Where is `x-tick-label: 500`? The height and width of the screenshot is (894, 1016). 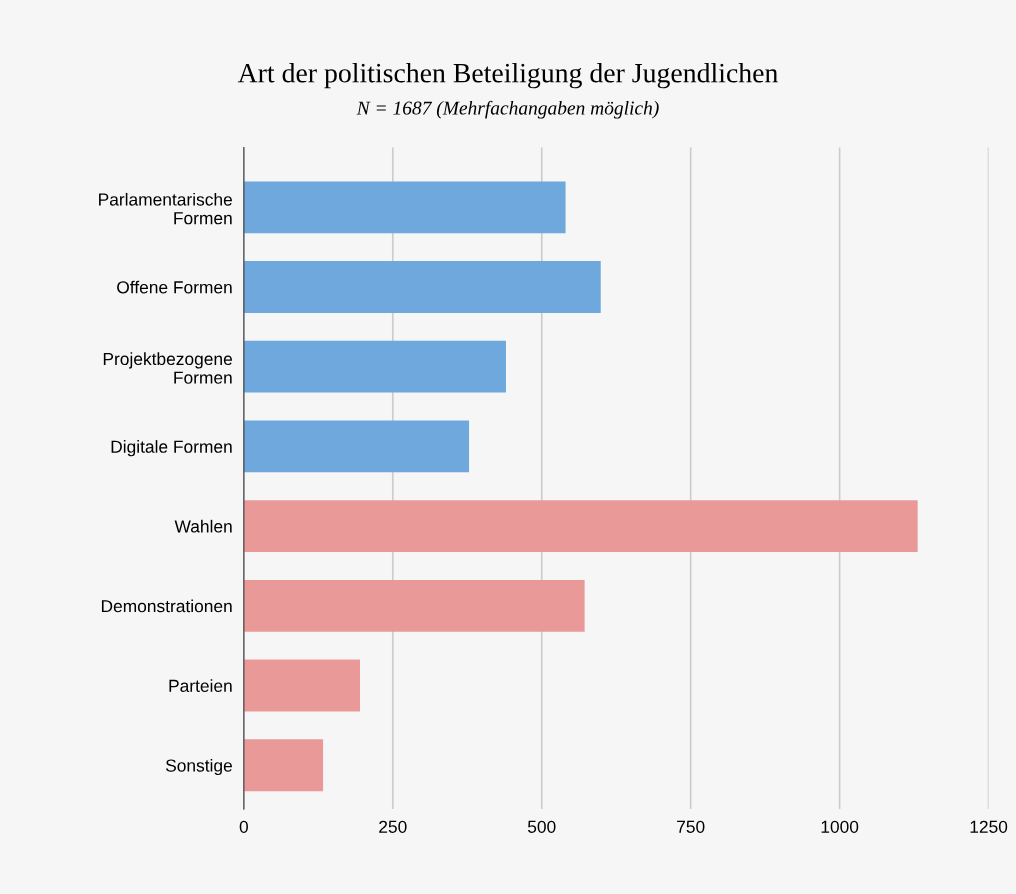 x-tick-label: 500 is located at coordinates (541, 826).